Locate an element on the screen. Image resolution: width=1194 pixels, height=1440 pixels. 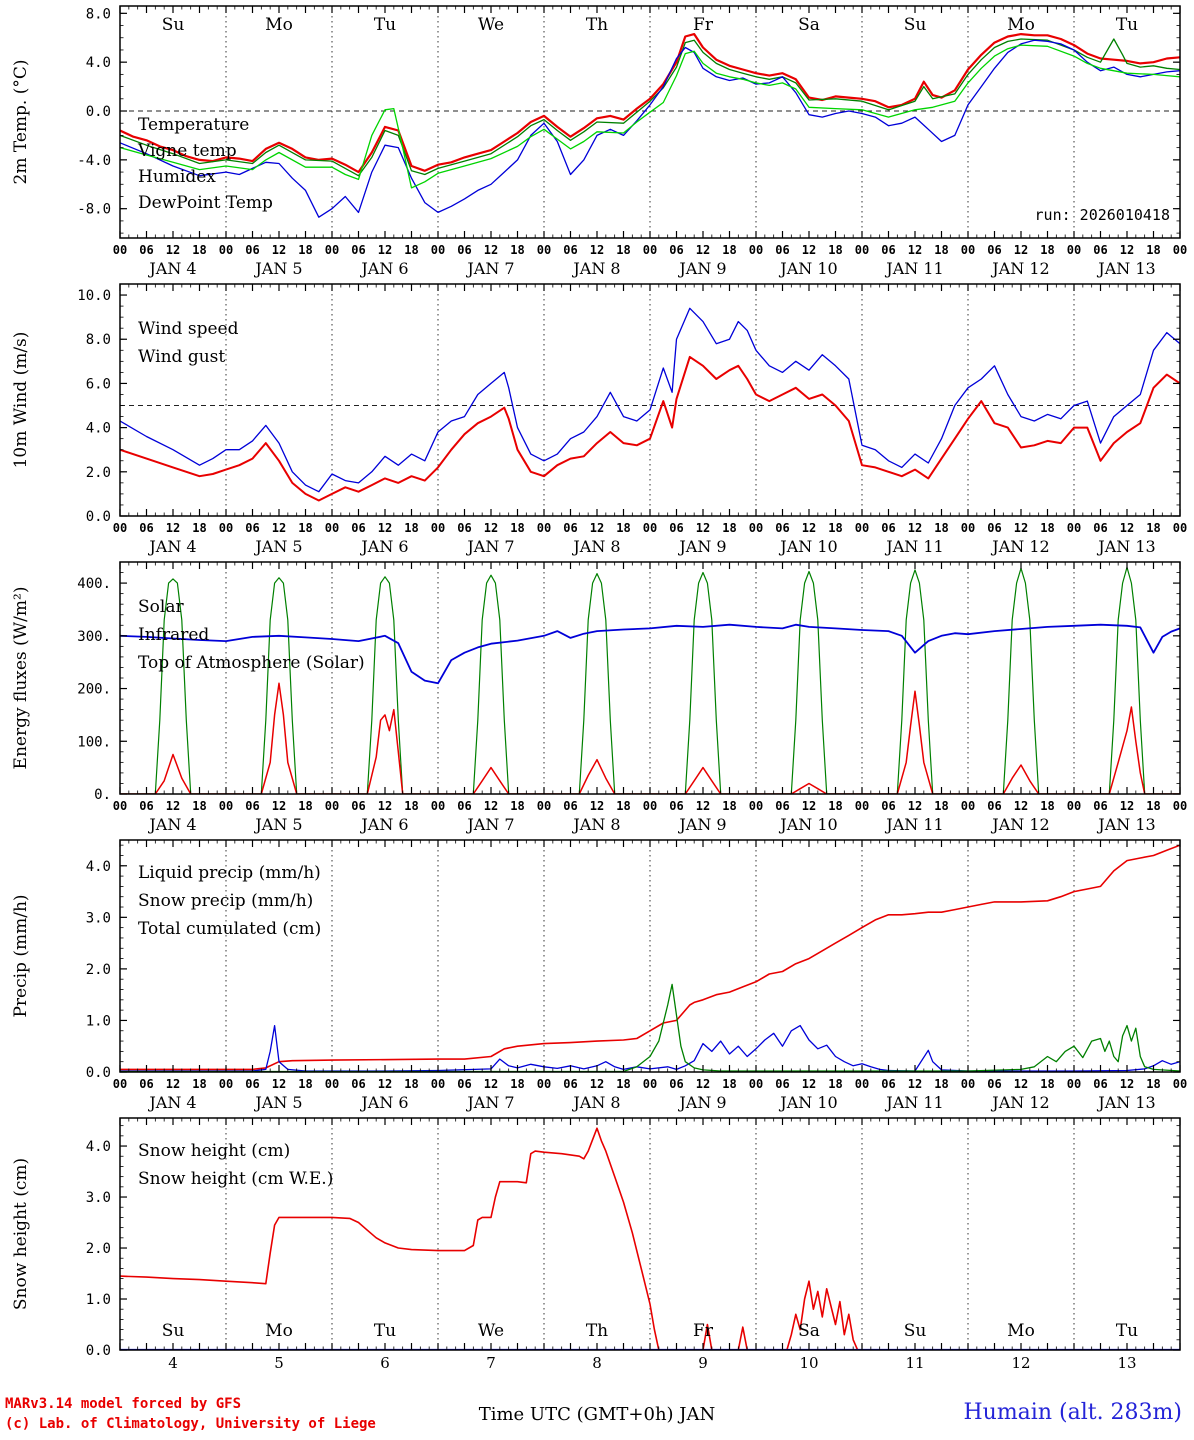
svg-text: Tu is located at coordinates (1127, 1331).